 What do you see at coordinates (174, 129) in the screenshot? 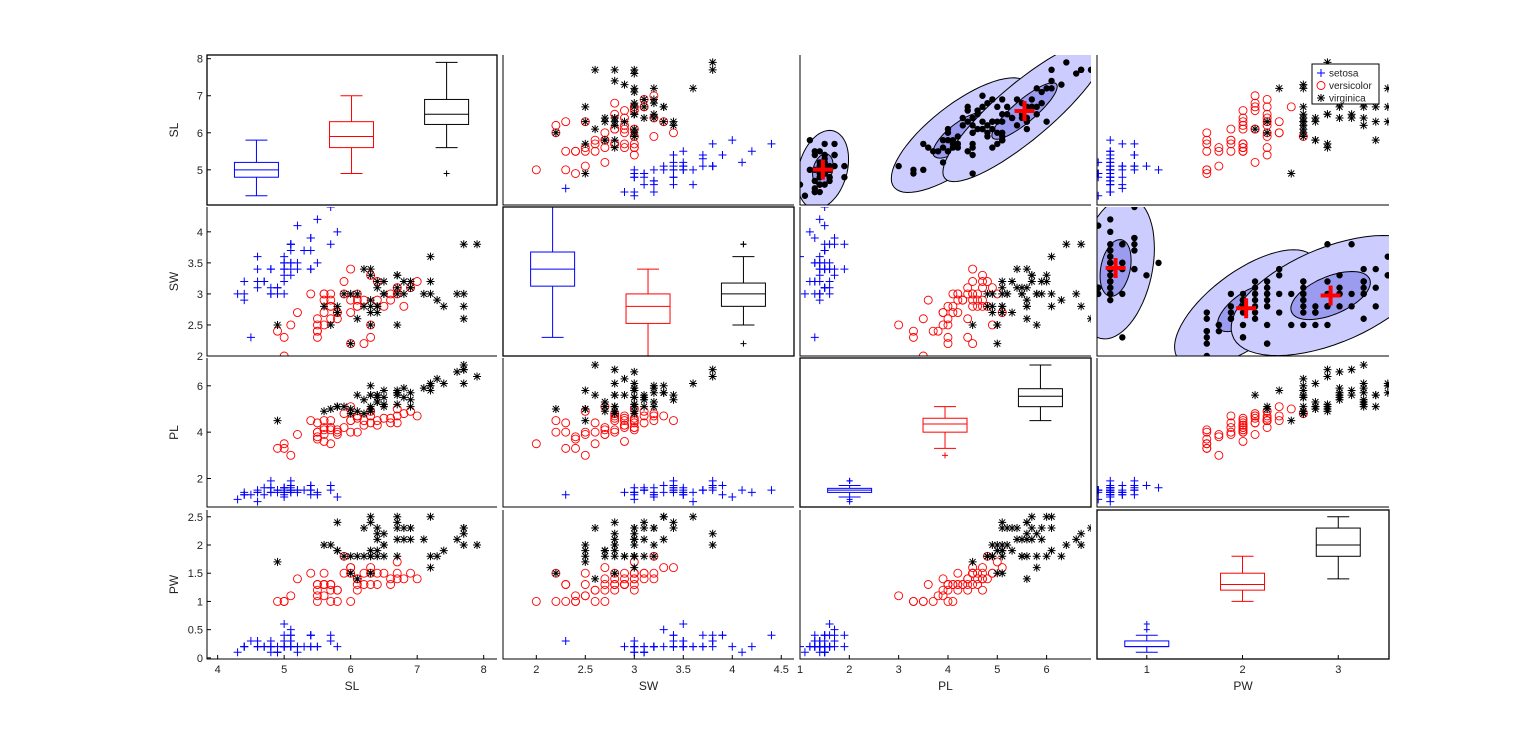
I see `y-axis-label-SL: SL` at bounding box center [174, 129].